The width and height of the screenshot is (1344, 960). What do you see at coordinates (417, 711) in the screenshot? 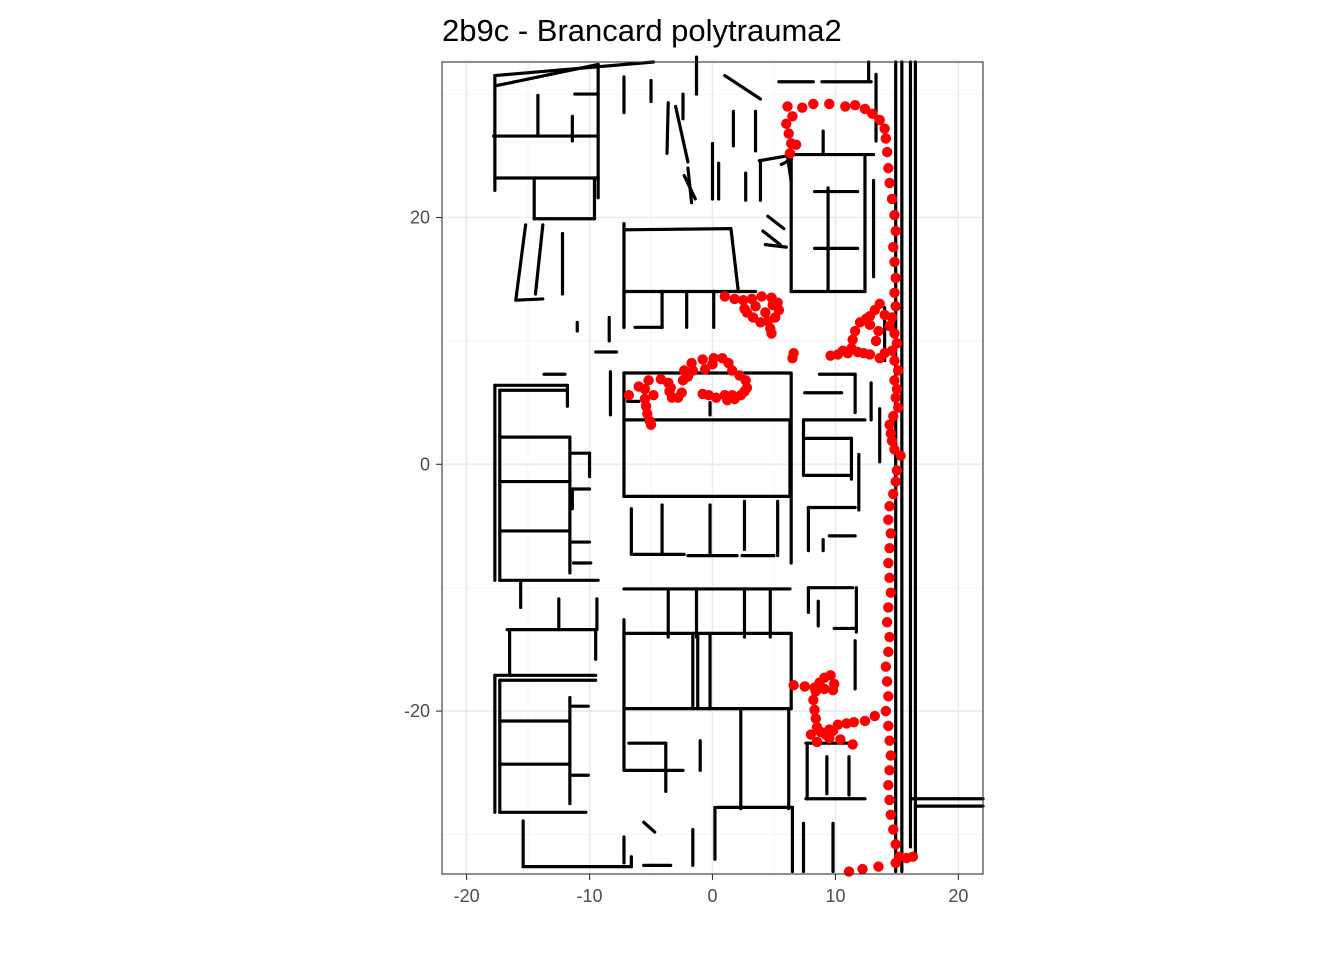
I see `y-tick-label: -20` at bounding box center [417, 711].